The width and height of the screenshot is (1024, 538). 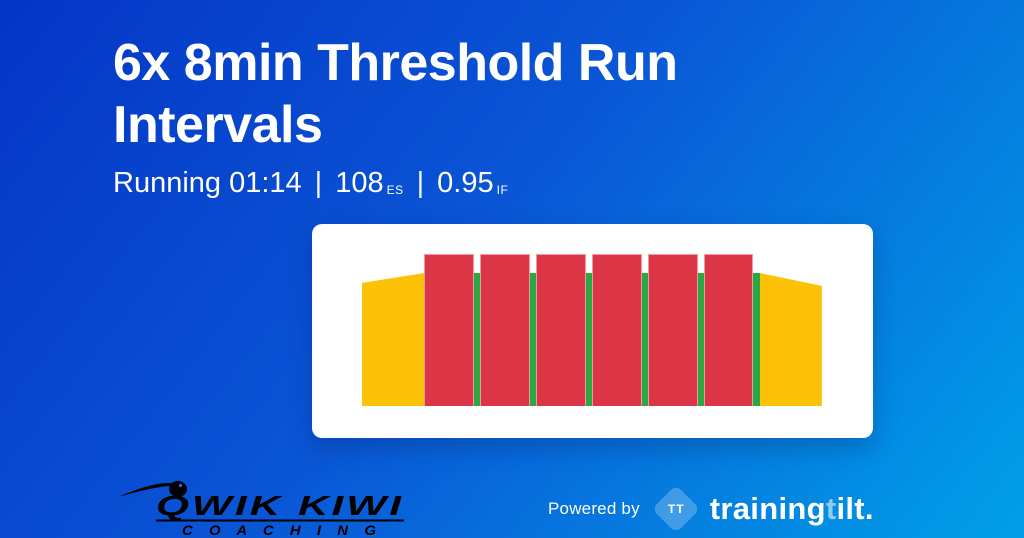 What do you see at coordinates (831, 508) in the screenshot?
I see `brand-light-letter: t` at bounding box center [831, 508].